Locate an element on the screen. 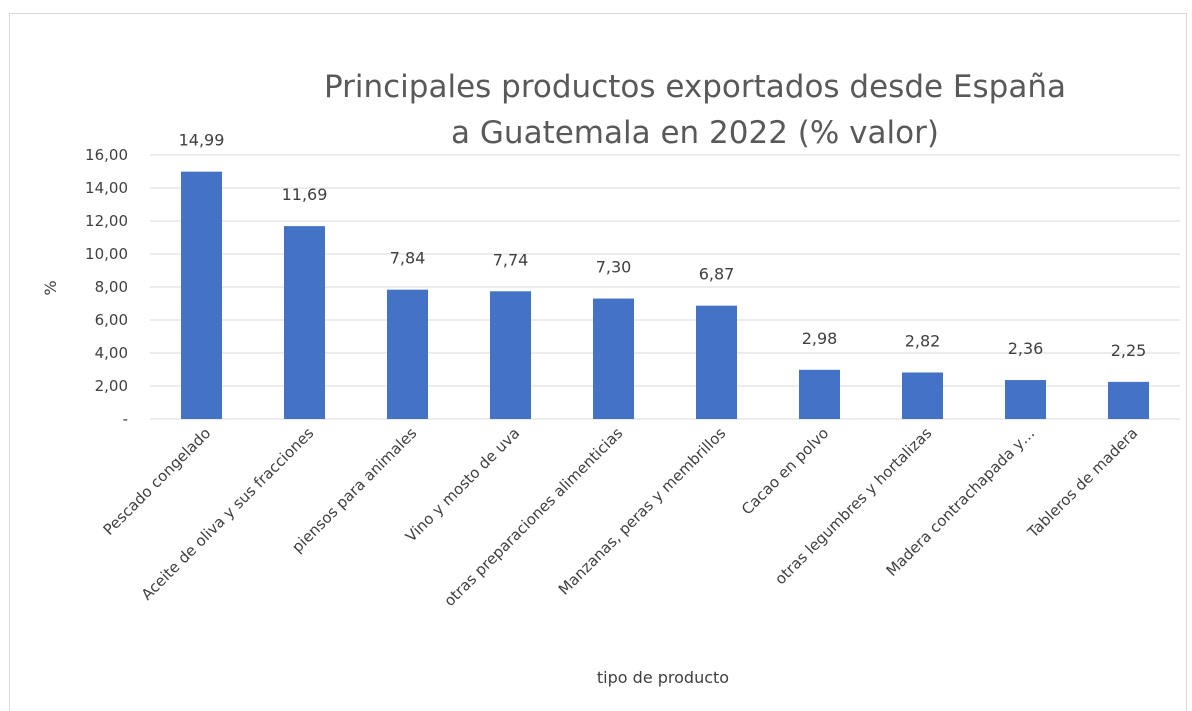 The width and height of the screenshot is (1192, 711). y-axis-ticks: - 2,00 4,00 6,00 8,00 10,00 12,00 14,00 16,00 is located at coordinates (106, 287).